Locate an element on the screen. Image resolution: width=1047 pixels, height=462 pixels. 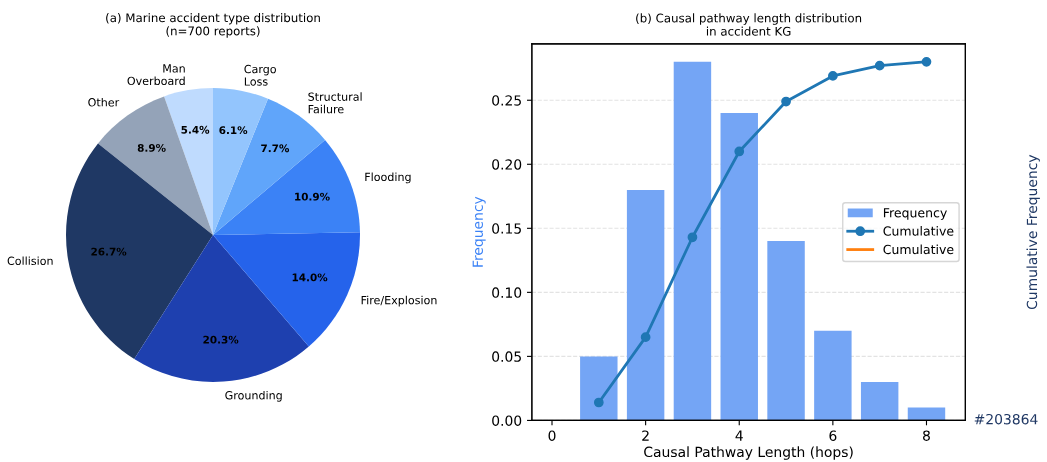
x-tick-label: 6 is located at coordinates (833, 435).